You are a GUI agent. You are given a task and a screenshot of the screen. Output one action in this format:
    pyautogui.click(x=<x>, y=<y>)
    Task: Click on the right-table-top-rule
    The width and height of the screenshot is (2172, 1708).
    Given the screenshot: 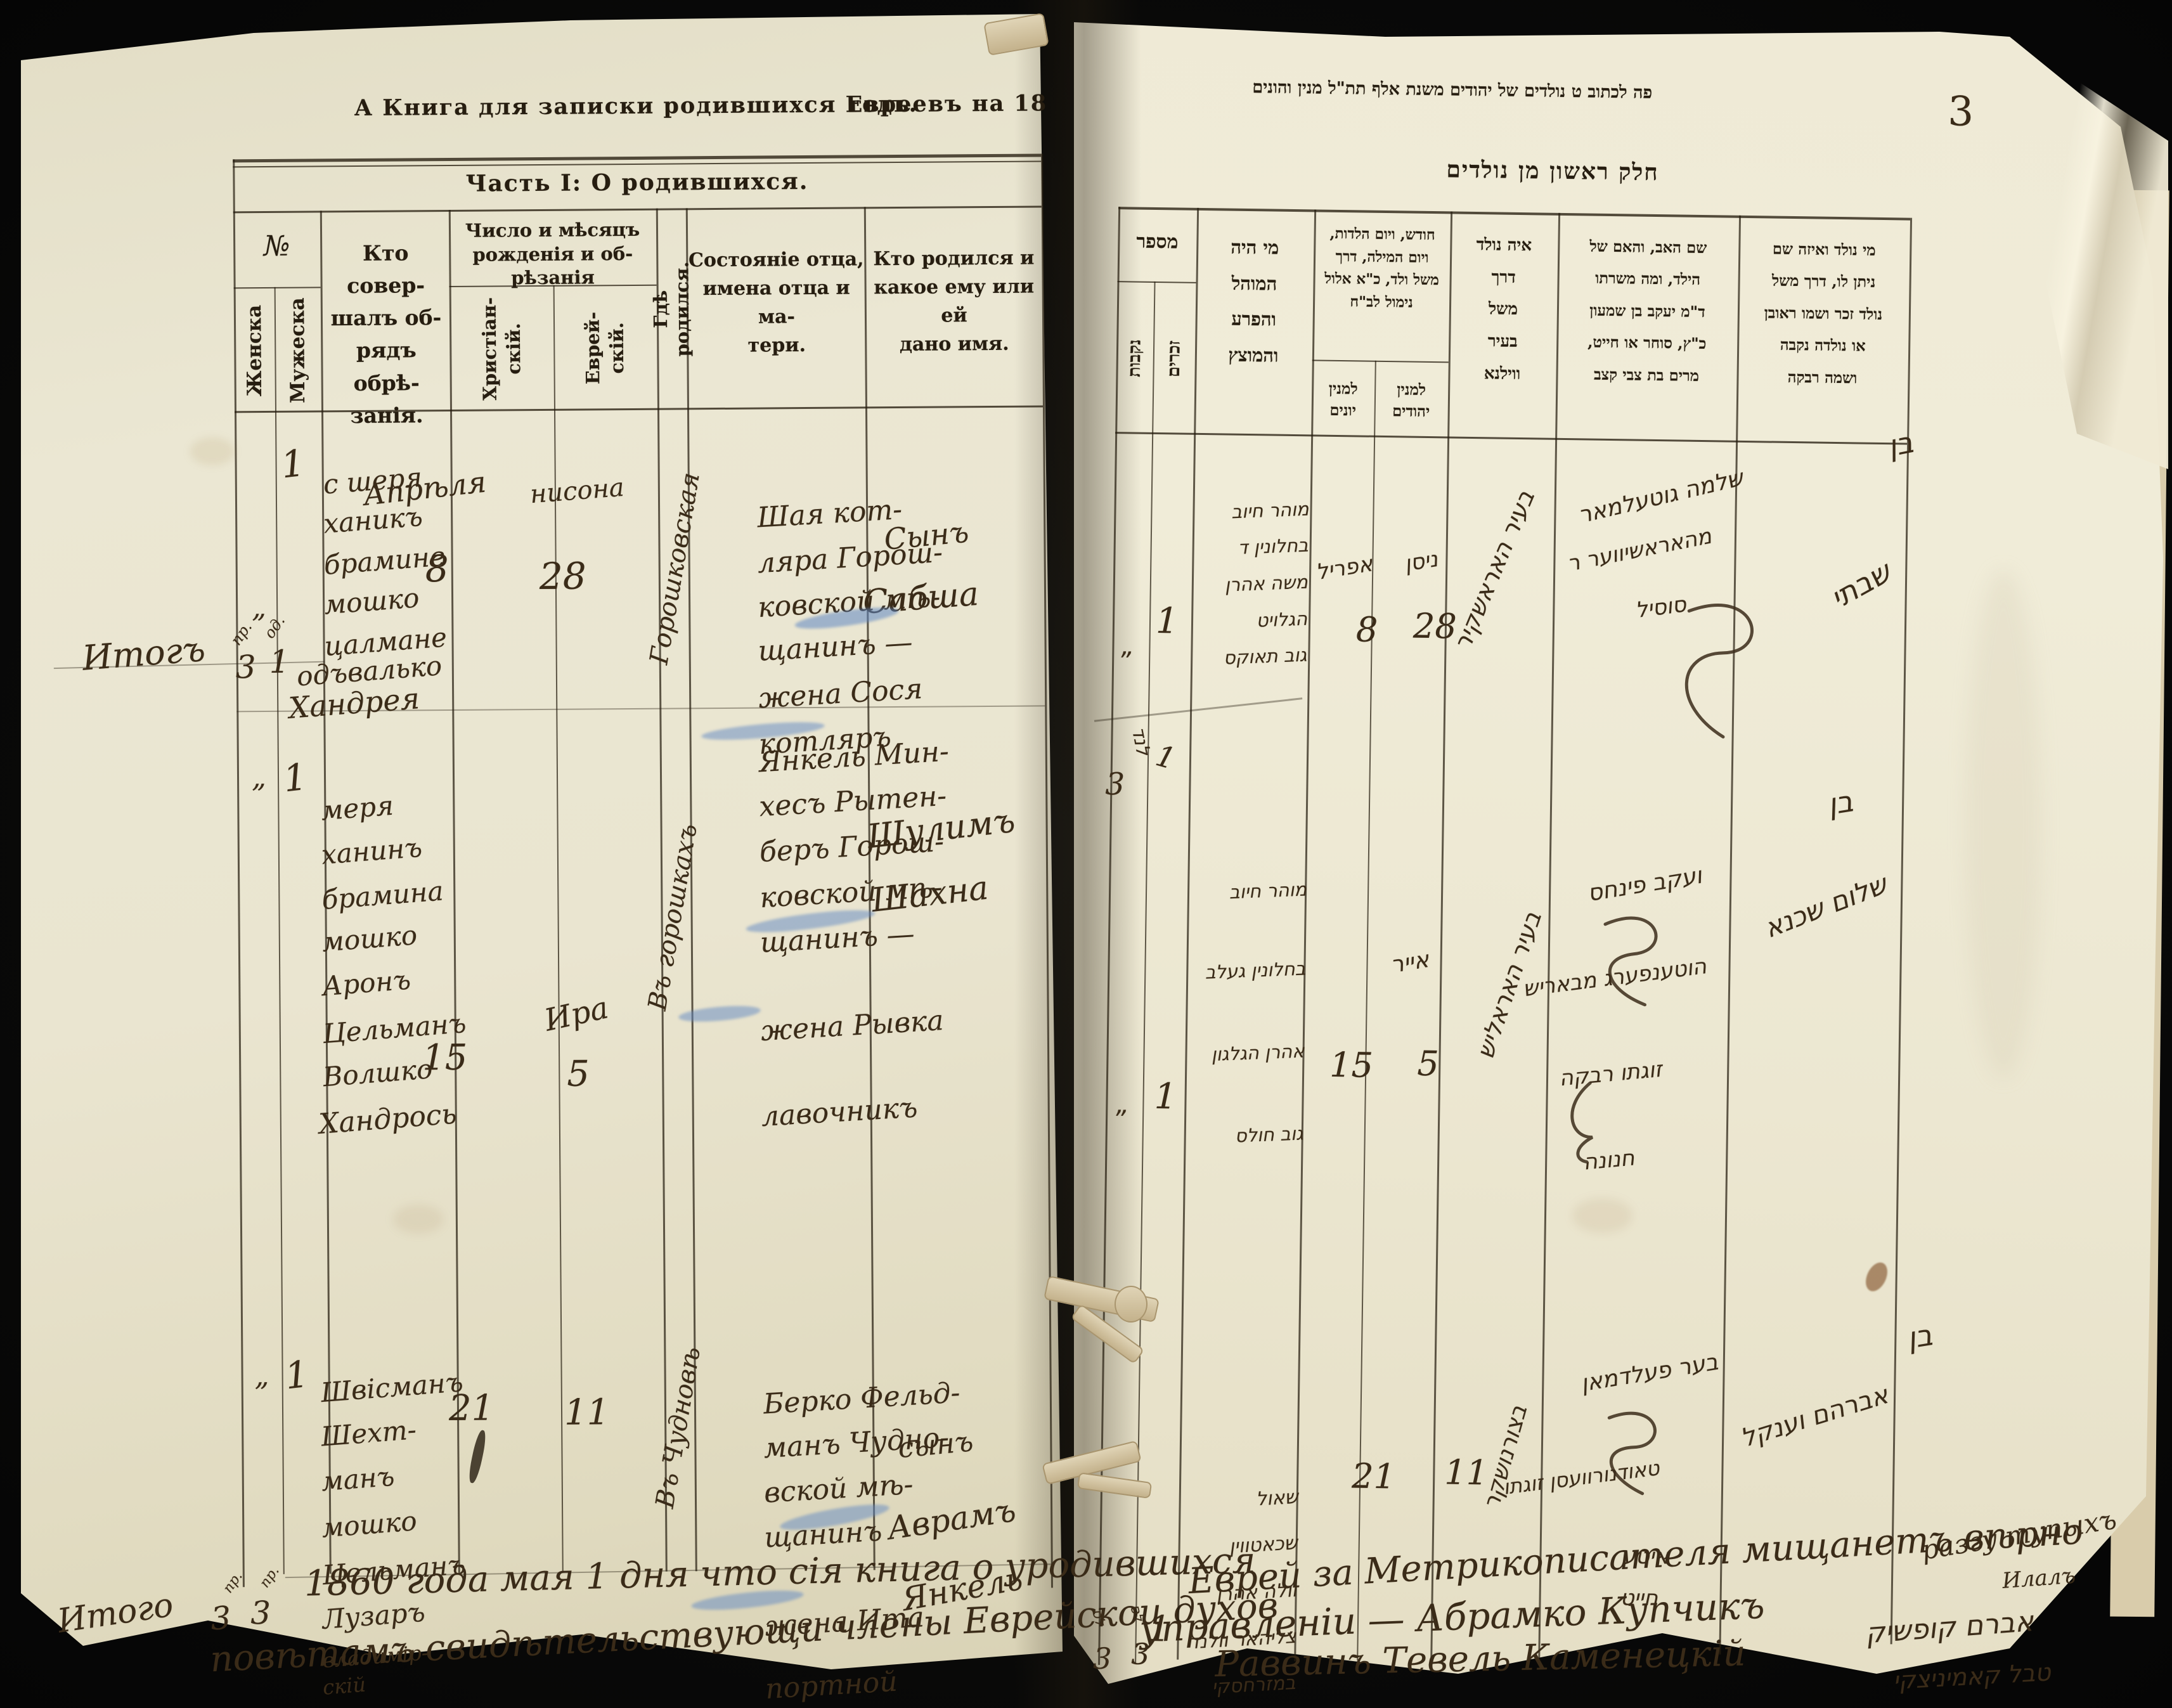 What is the action you would take?
    pyautogui.click(x=1514, y=214)
    